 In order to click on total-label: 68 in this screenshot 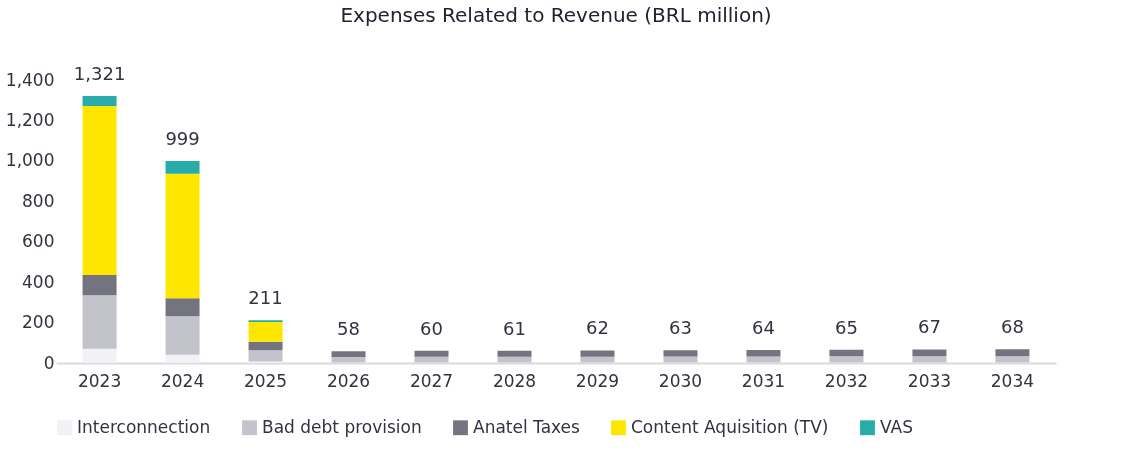, I will do `click(1012, 327)`.